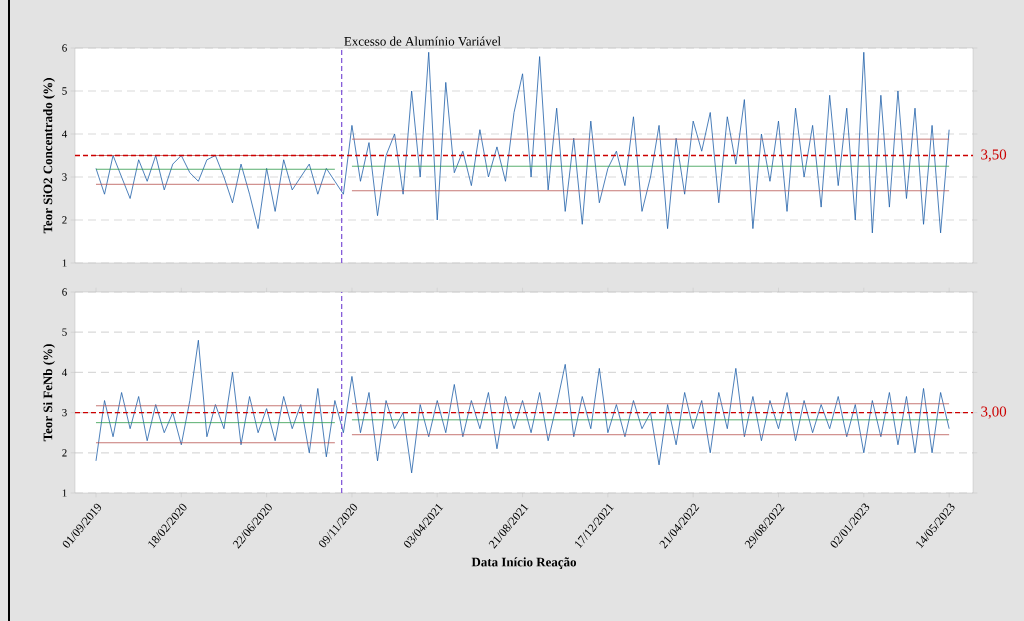 This screenshot has width=1024, height=621. I want to click on y-axis-title: Teor SiO2 Concentrado (%), so click(49, 156).